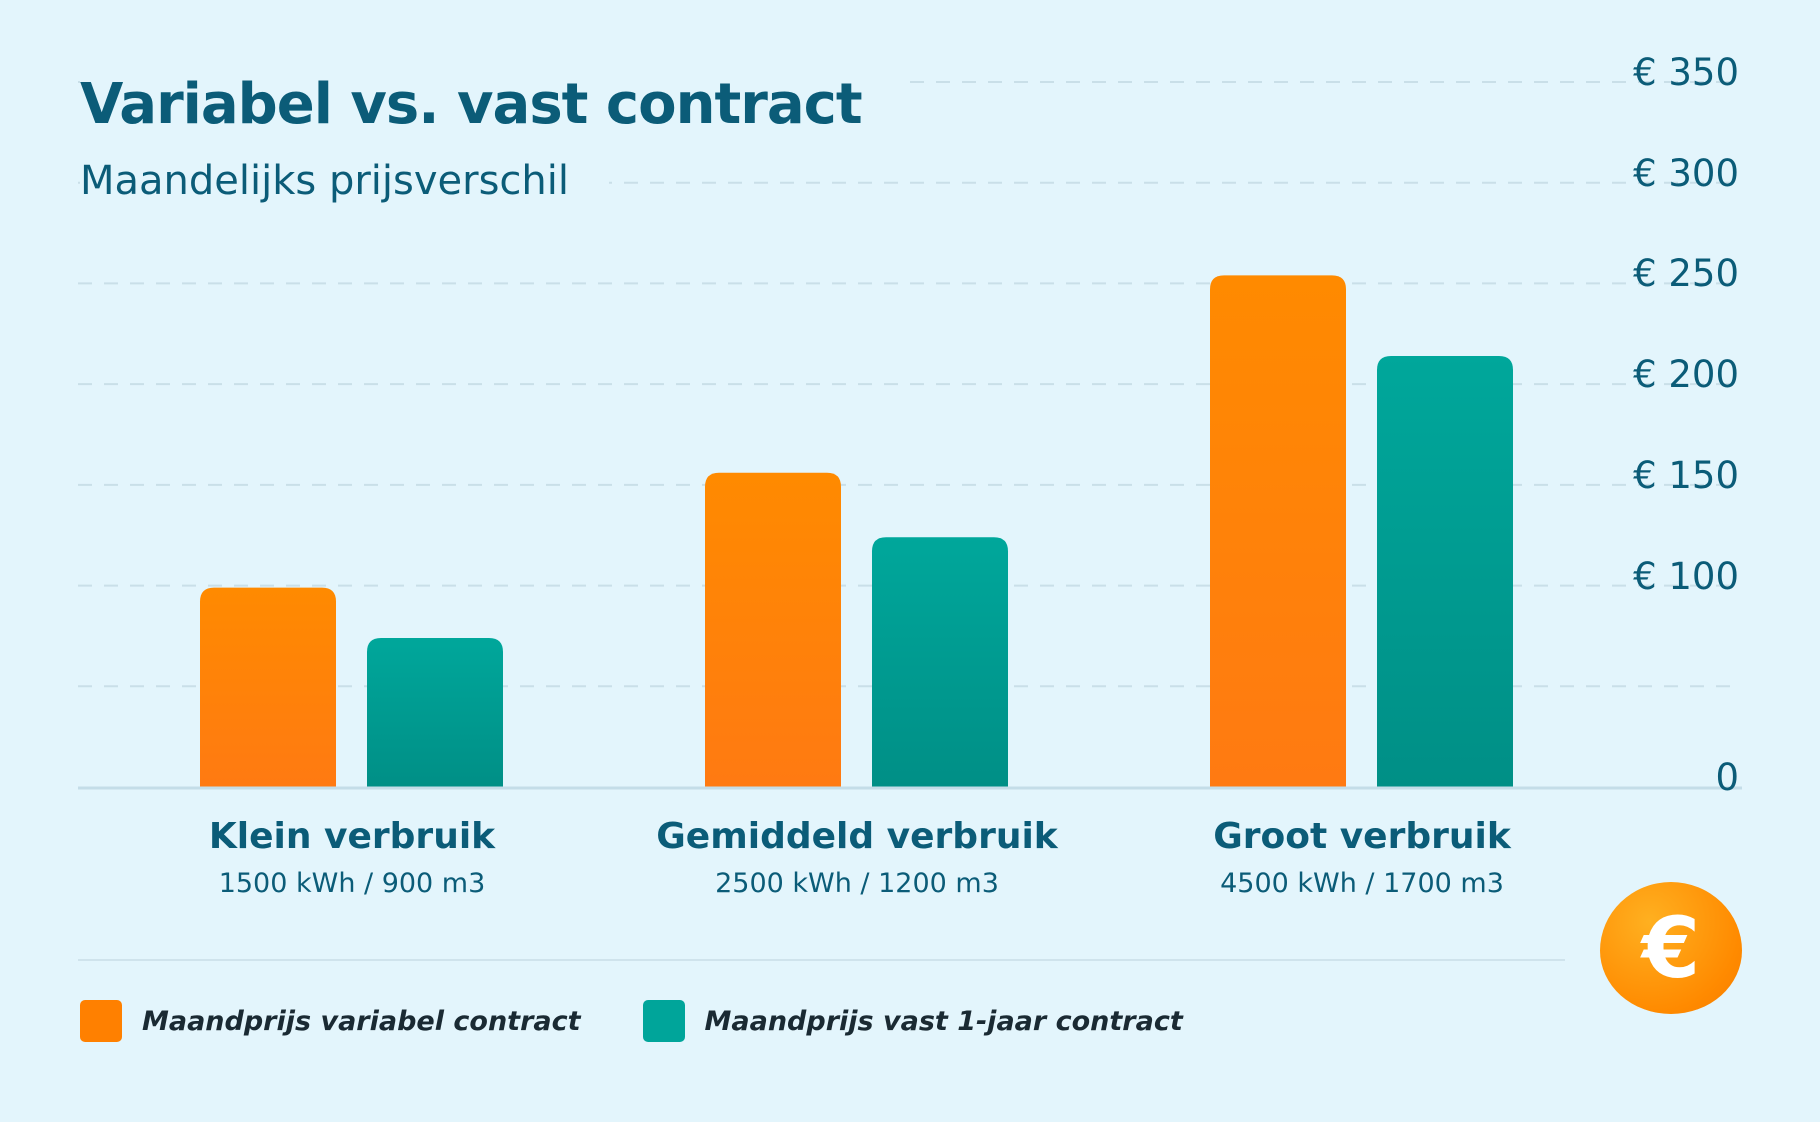 This screenshot has width=1820, height=1122. I want to click on euro-coin-icon: €, so click(1671, 948).